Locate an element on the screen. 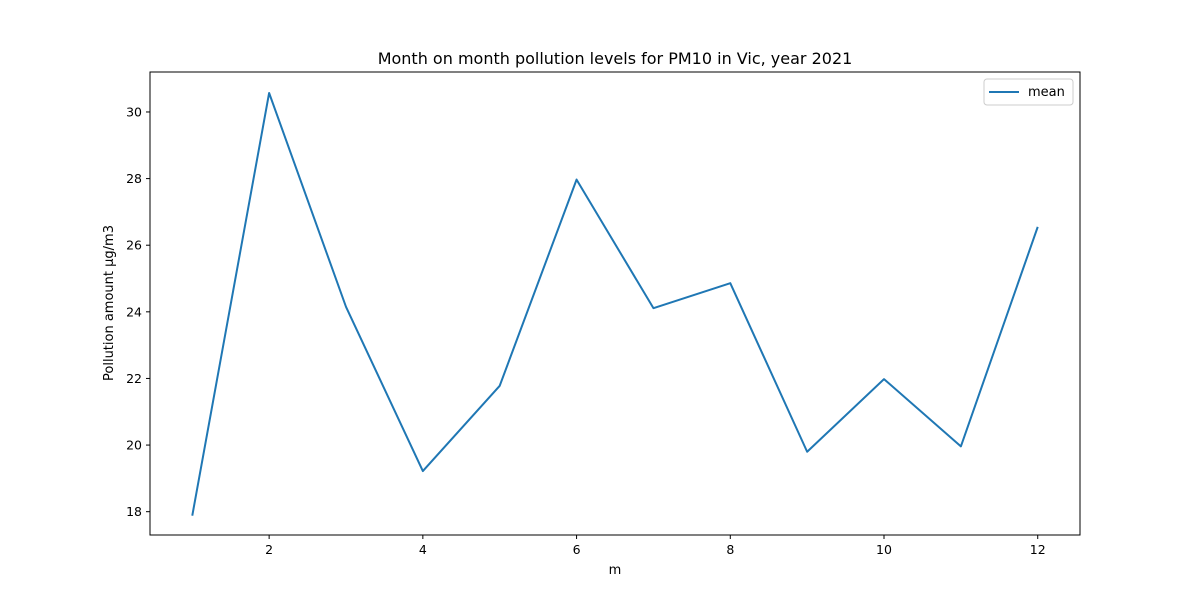  legend-box is located at coordinates (1028, 92).